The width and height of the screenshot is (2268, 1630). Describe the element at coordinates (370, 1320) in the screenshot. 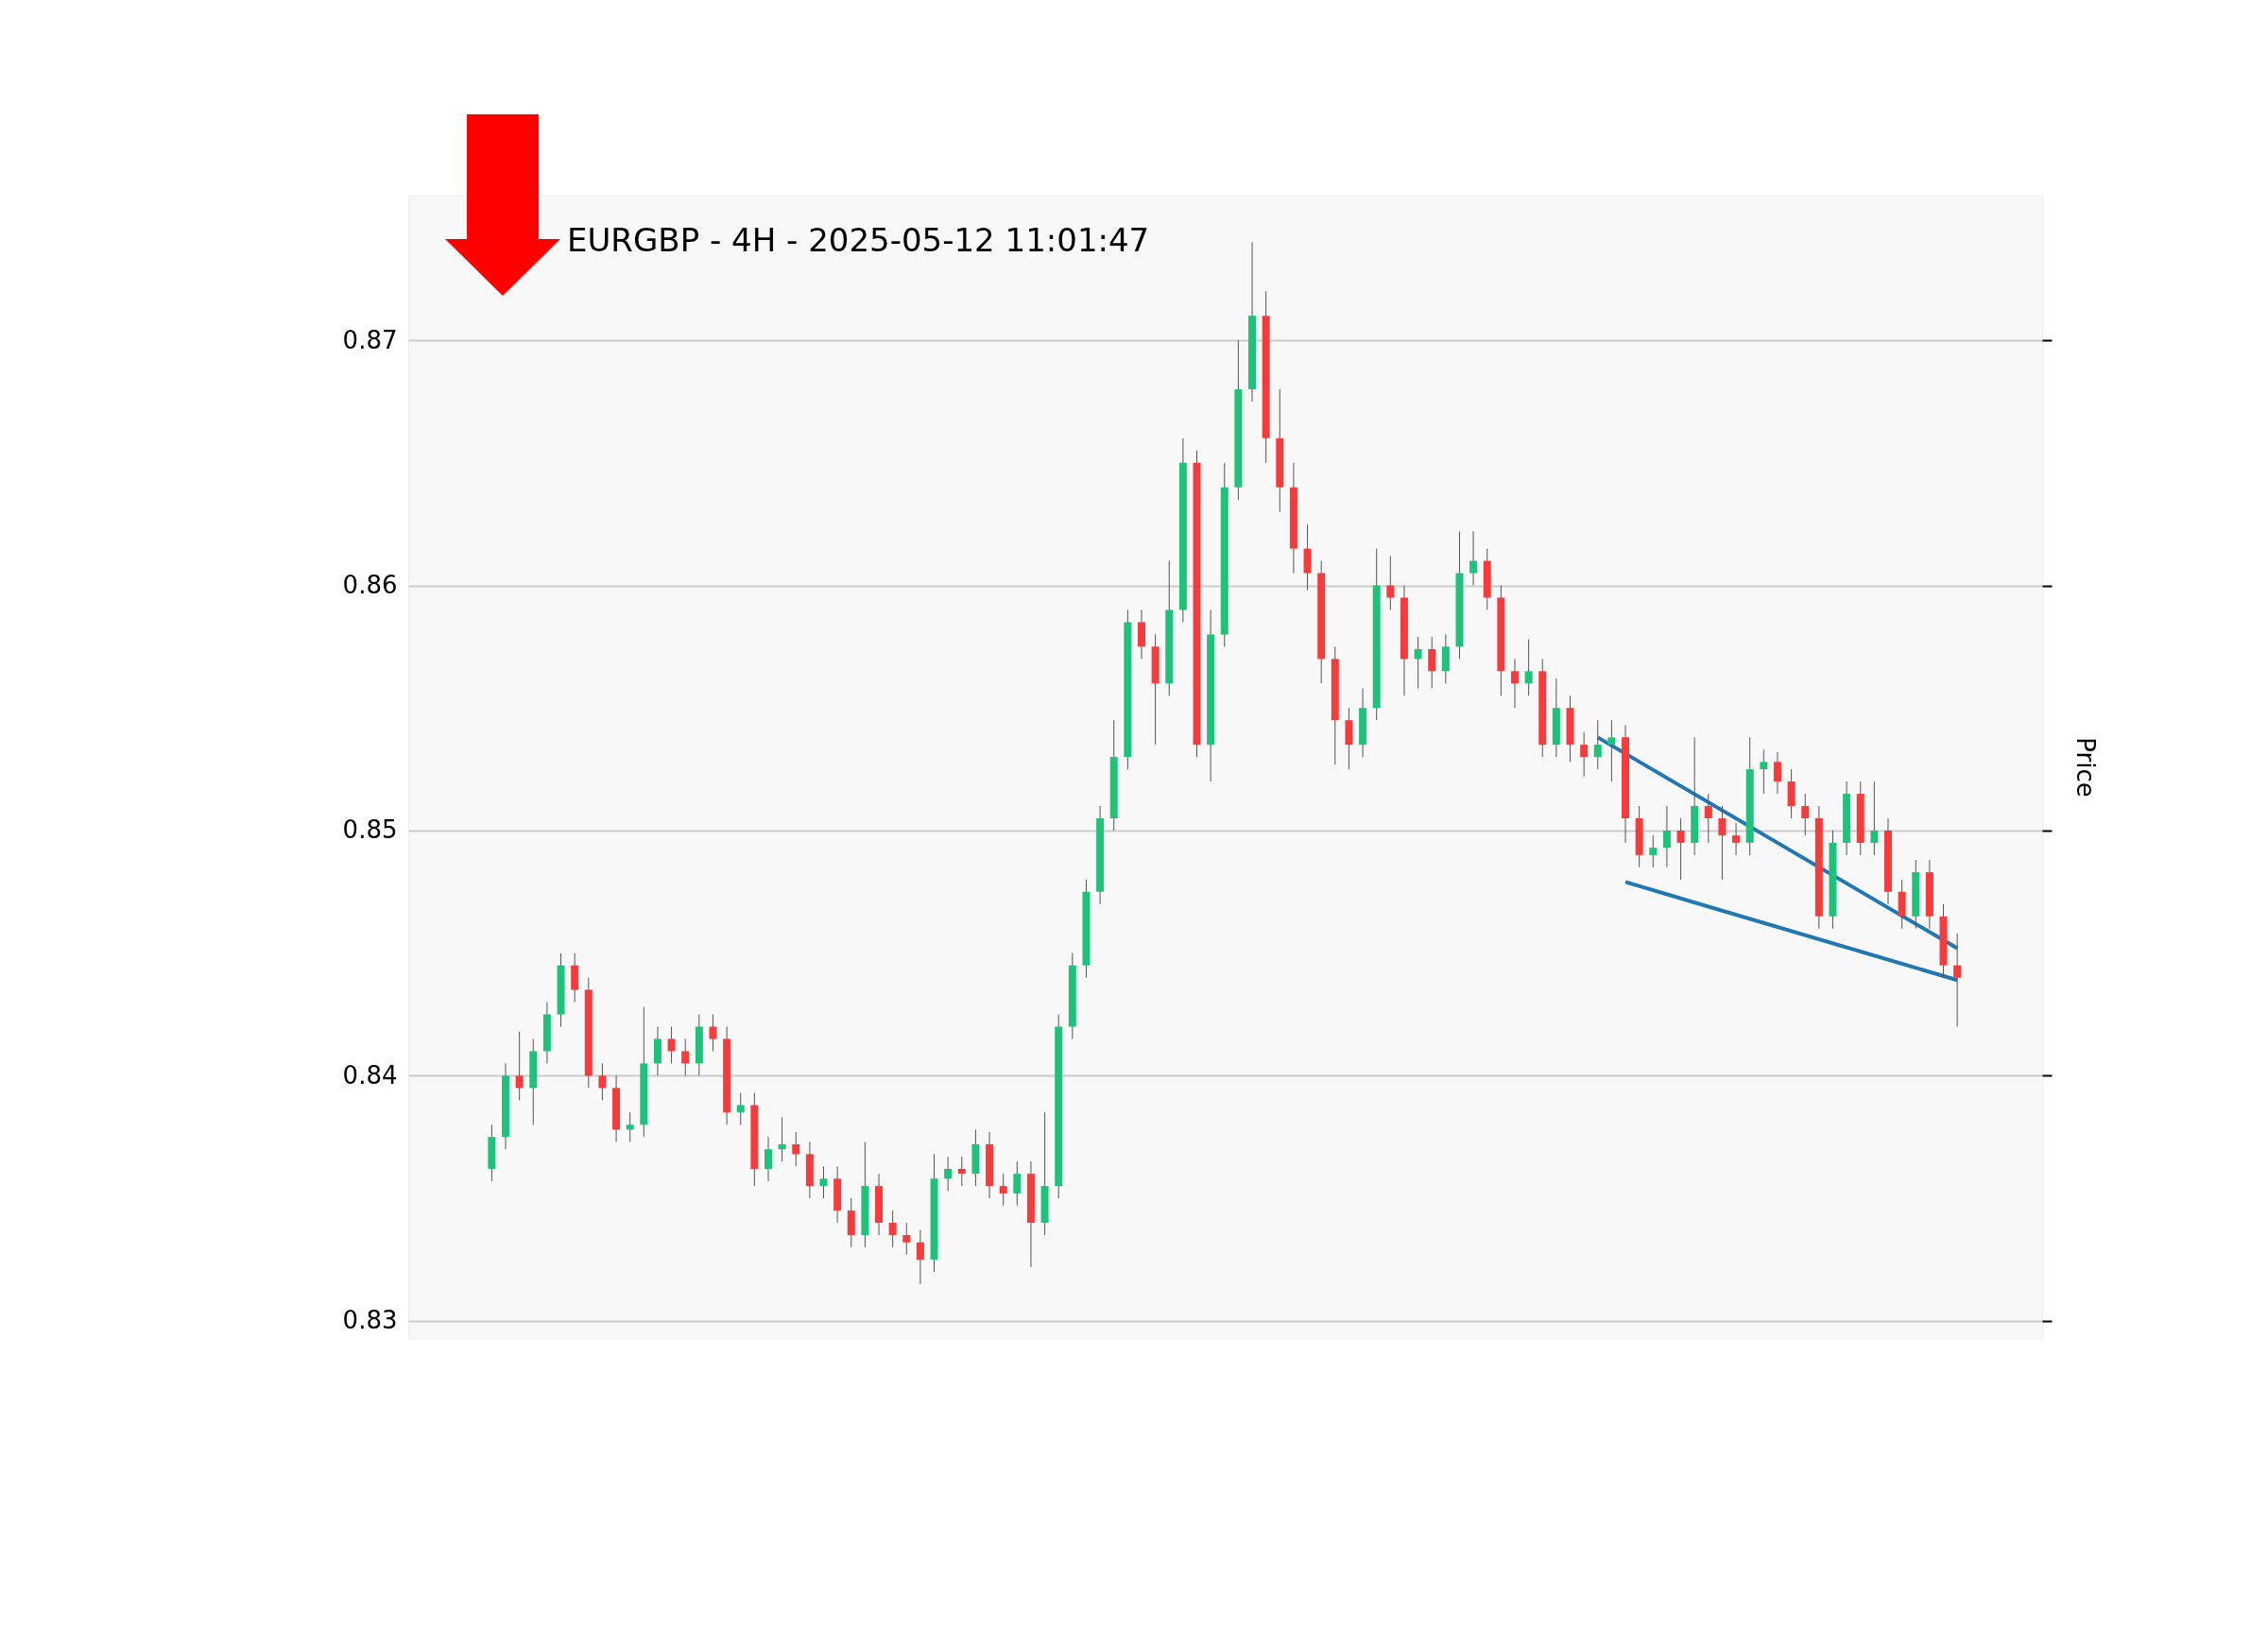

I see `y-tick-label: 0.83` at that location.